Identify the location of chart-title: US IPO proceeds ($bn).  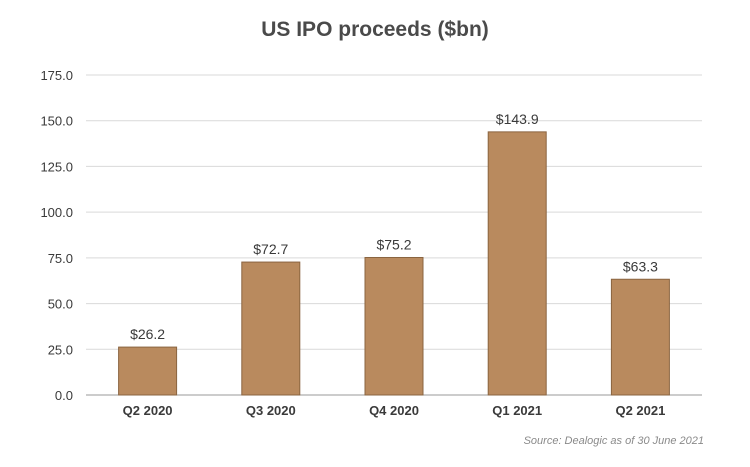
(375, 29).